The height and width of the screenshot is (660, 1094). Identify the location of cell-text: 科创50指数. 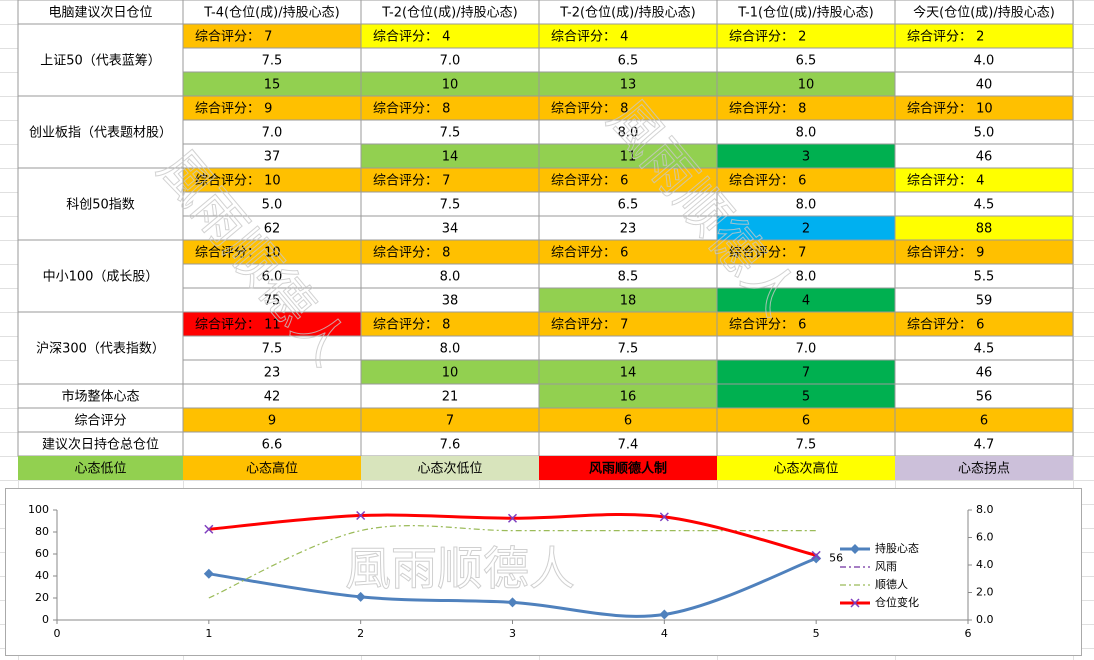
(100, 205).